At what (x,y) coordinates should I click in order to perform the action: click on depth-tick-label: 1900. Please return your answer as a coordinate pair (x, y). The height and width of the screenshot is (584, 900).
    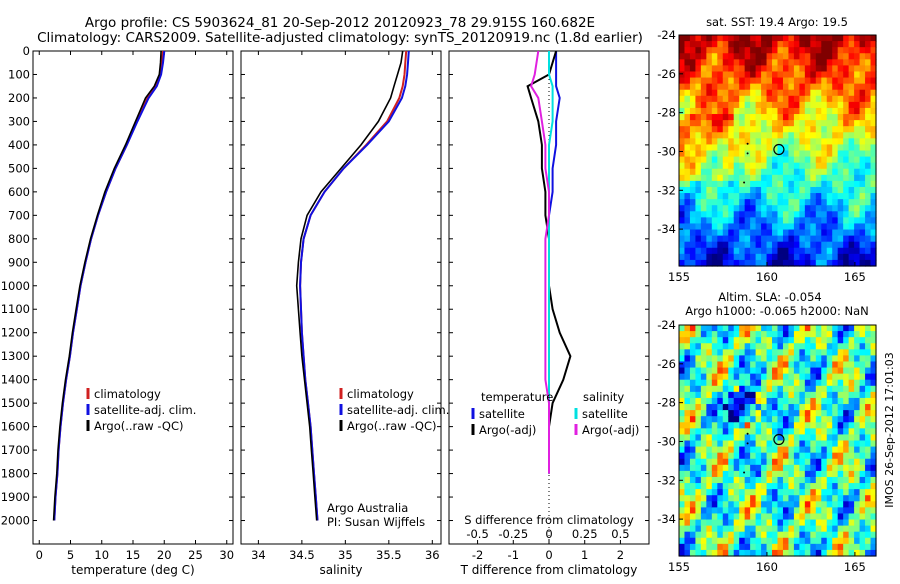
    Looking at the image, I should click on (15, 497).